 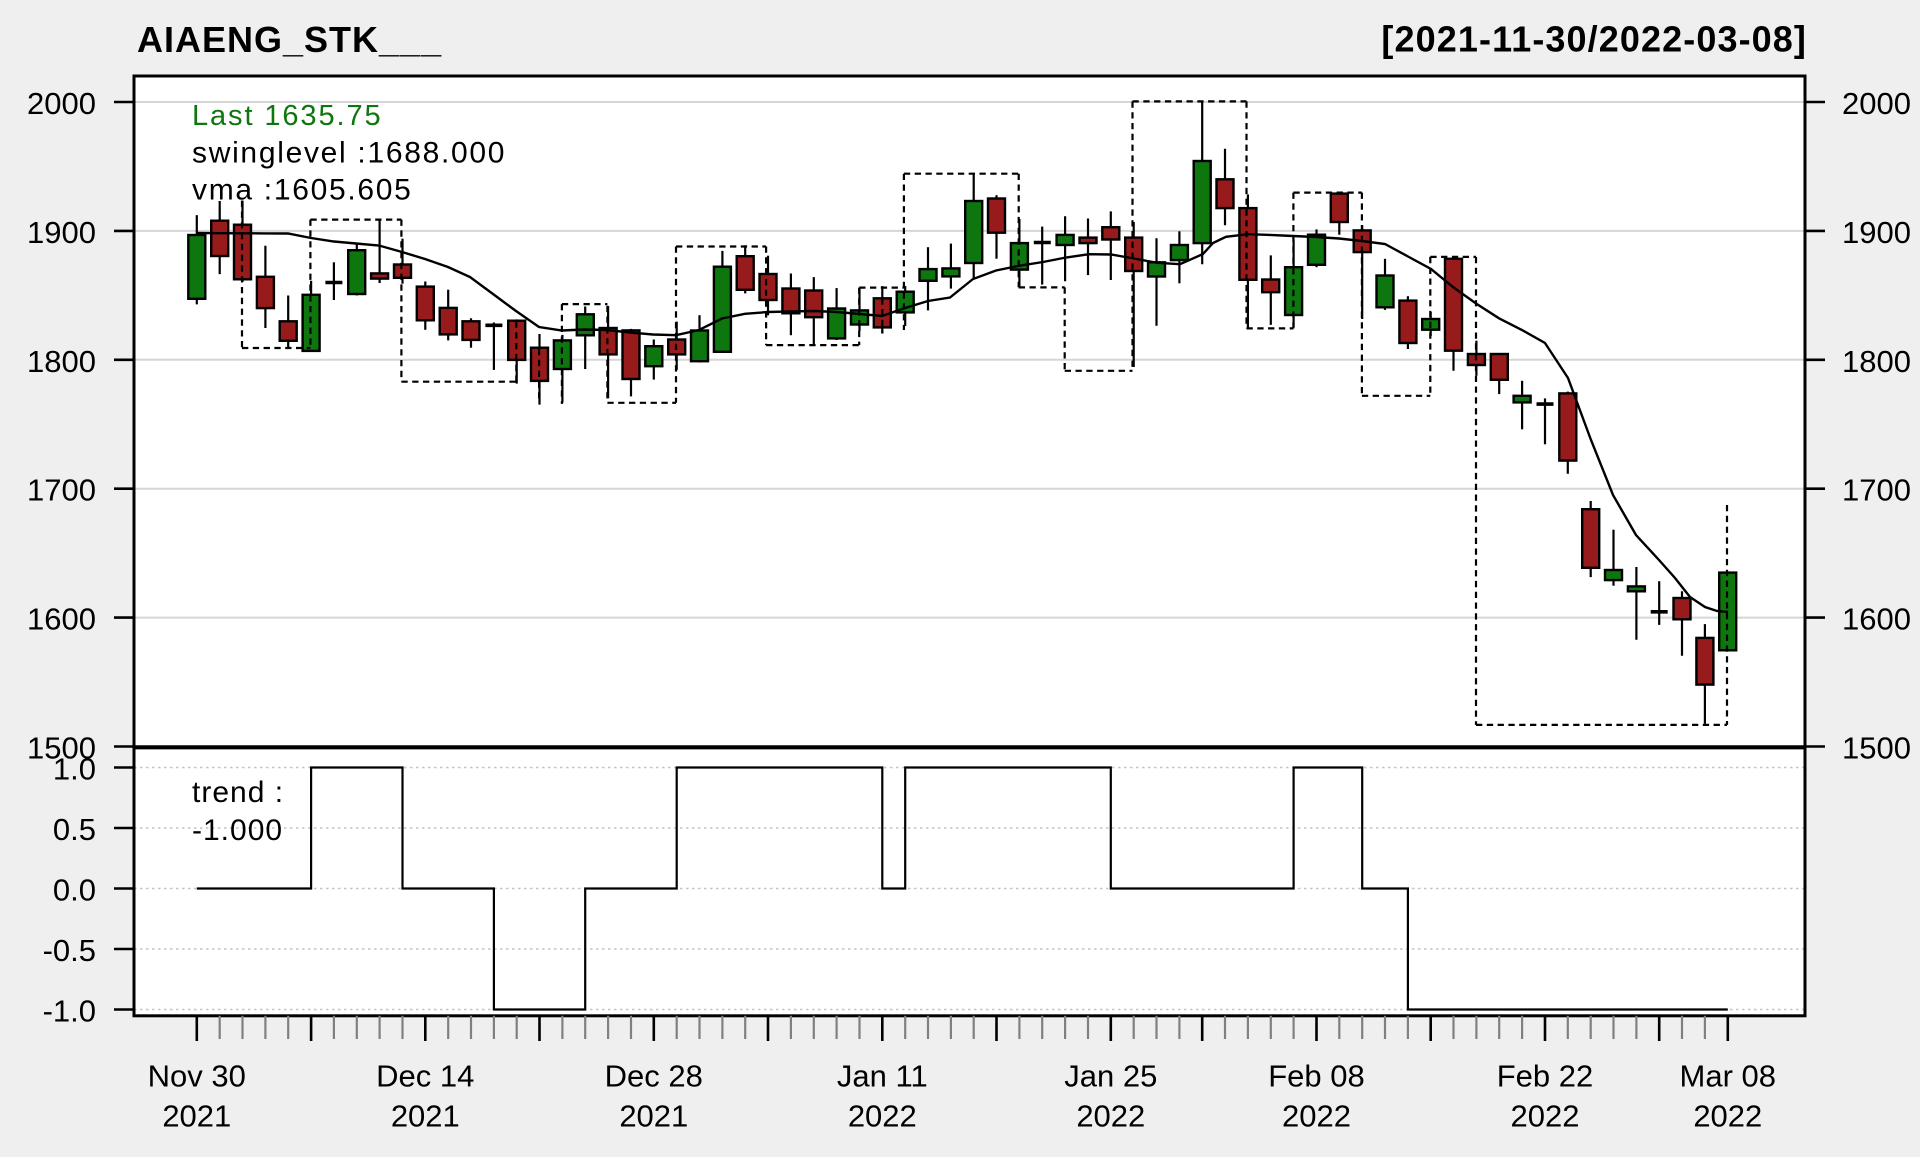 I want to click on svg-text: Jan 11, so click(x=882, y=1076).